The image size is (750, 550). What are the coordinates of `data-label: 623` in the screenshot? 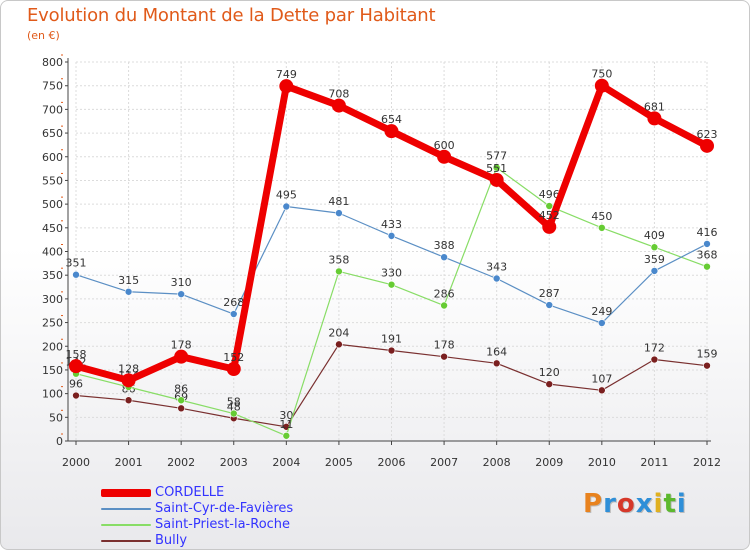 It's located at (707, 134).